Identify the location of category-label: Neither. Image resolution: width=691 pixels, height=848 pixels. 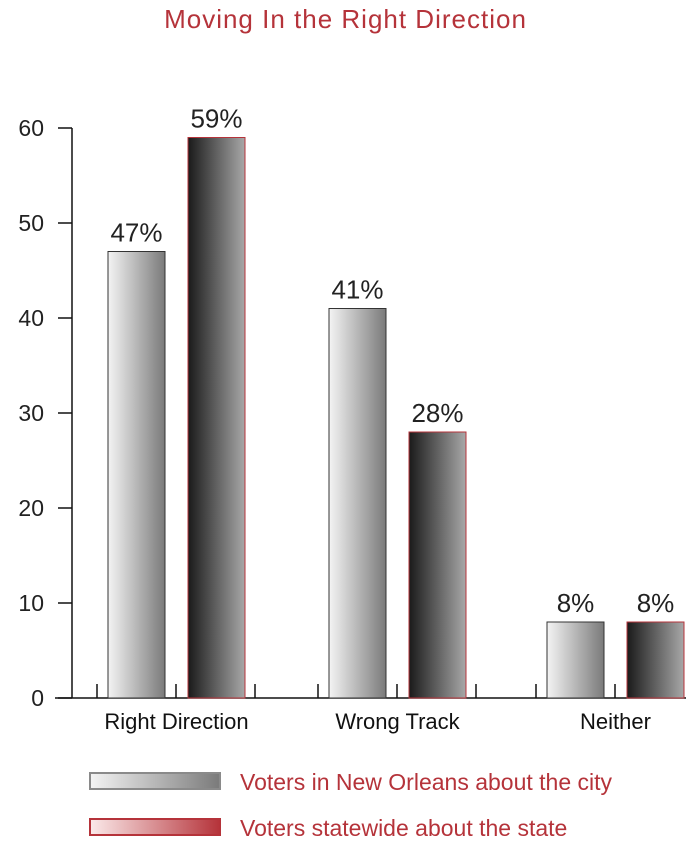
(615, 721).